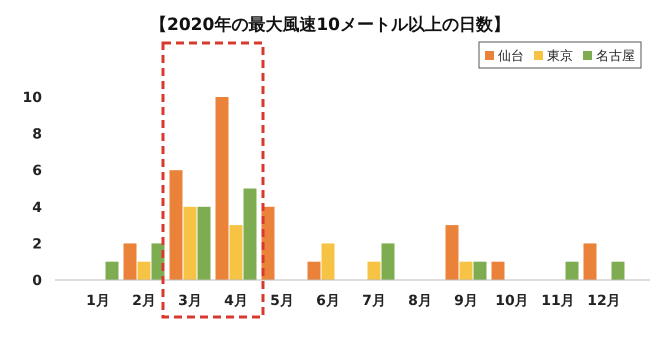 The image size is (660, 339). What do you see at coordinates (37, 281) in the screenshot?
I see `y-tick-label: 0` at bounding box center [37, 281].